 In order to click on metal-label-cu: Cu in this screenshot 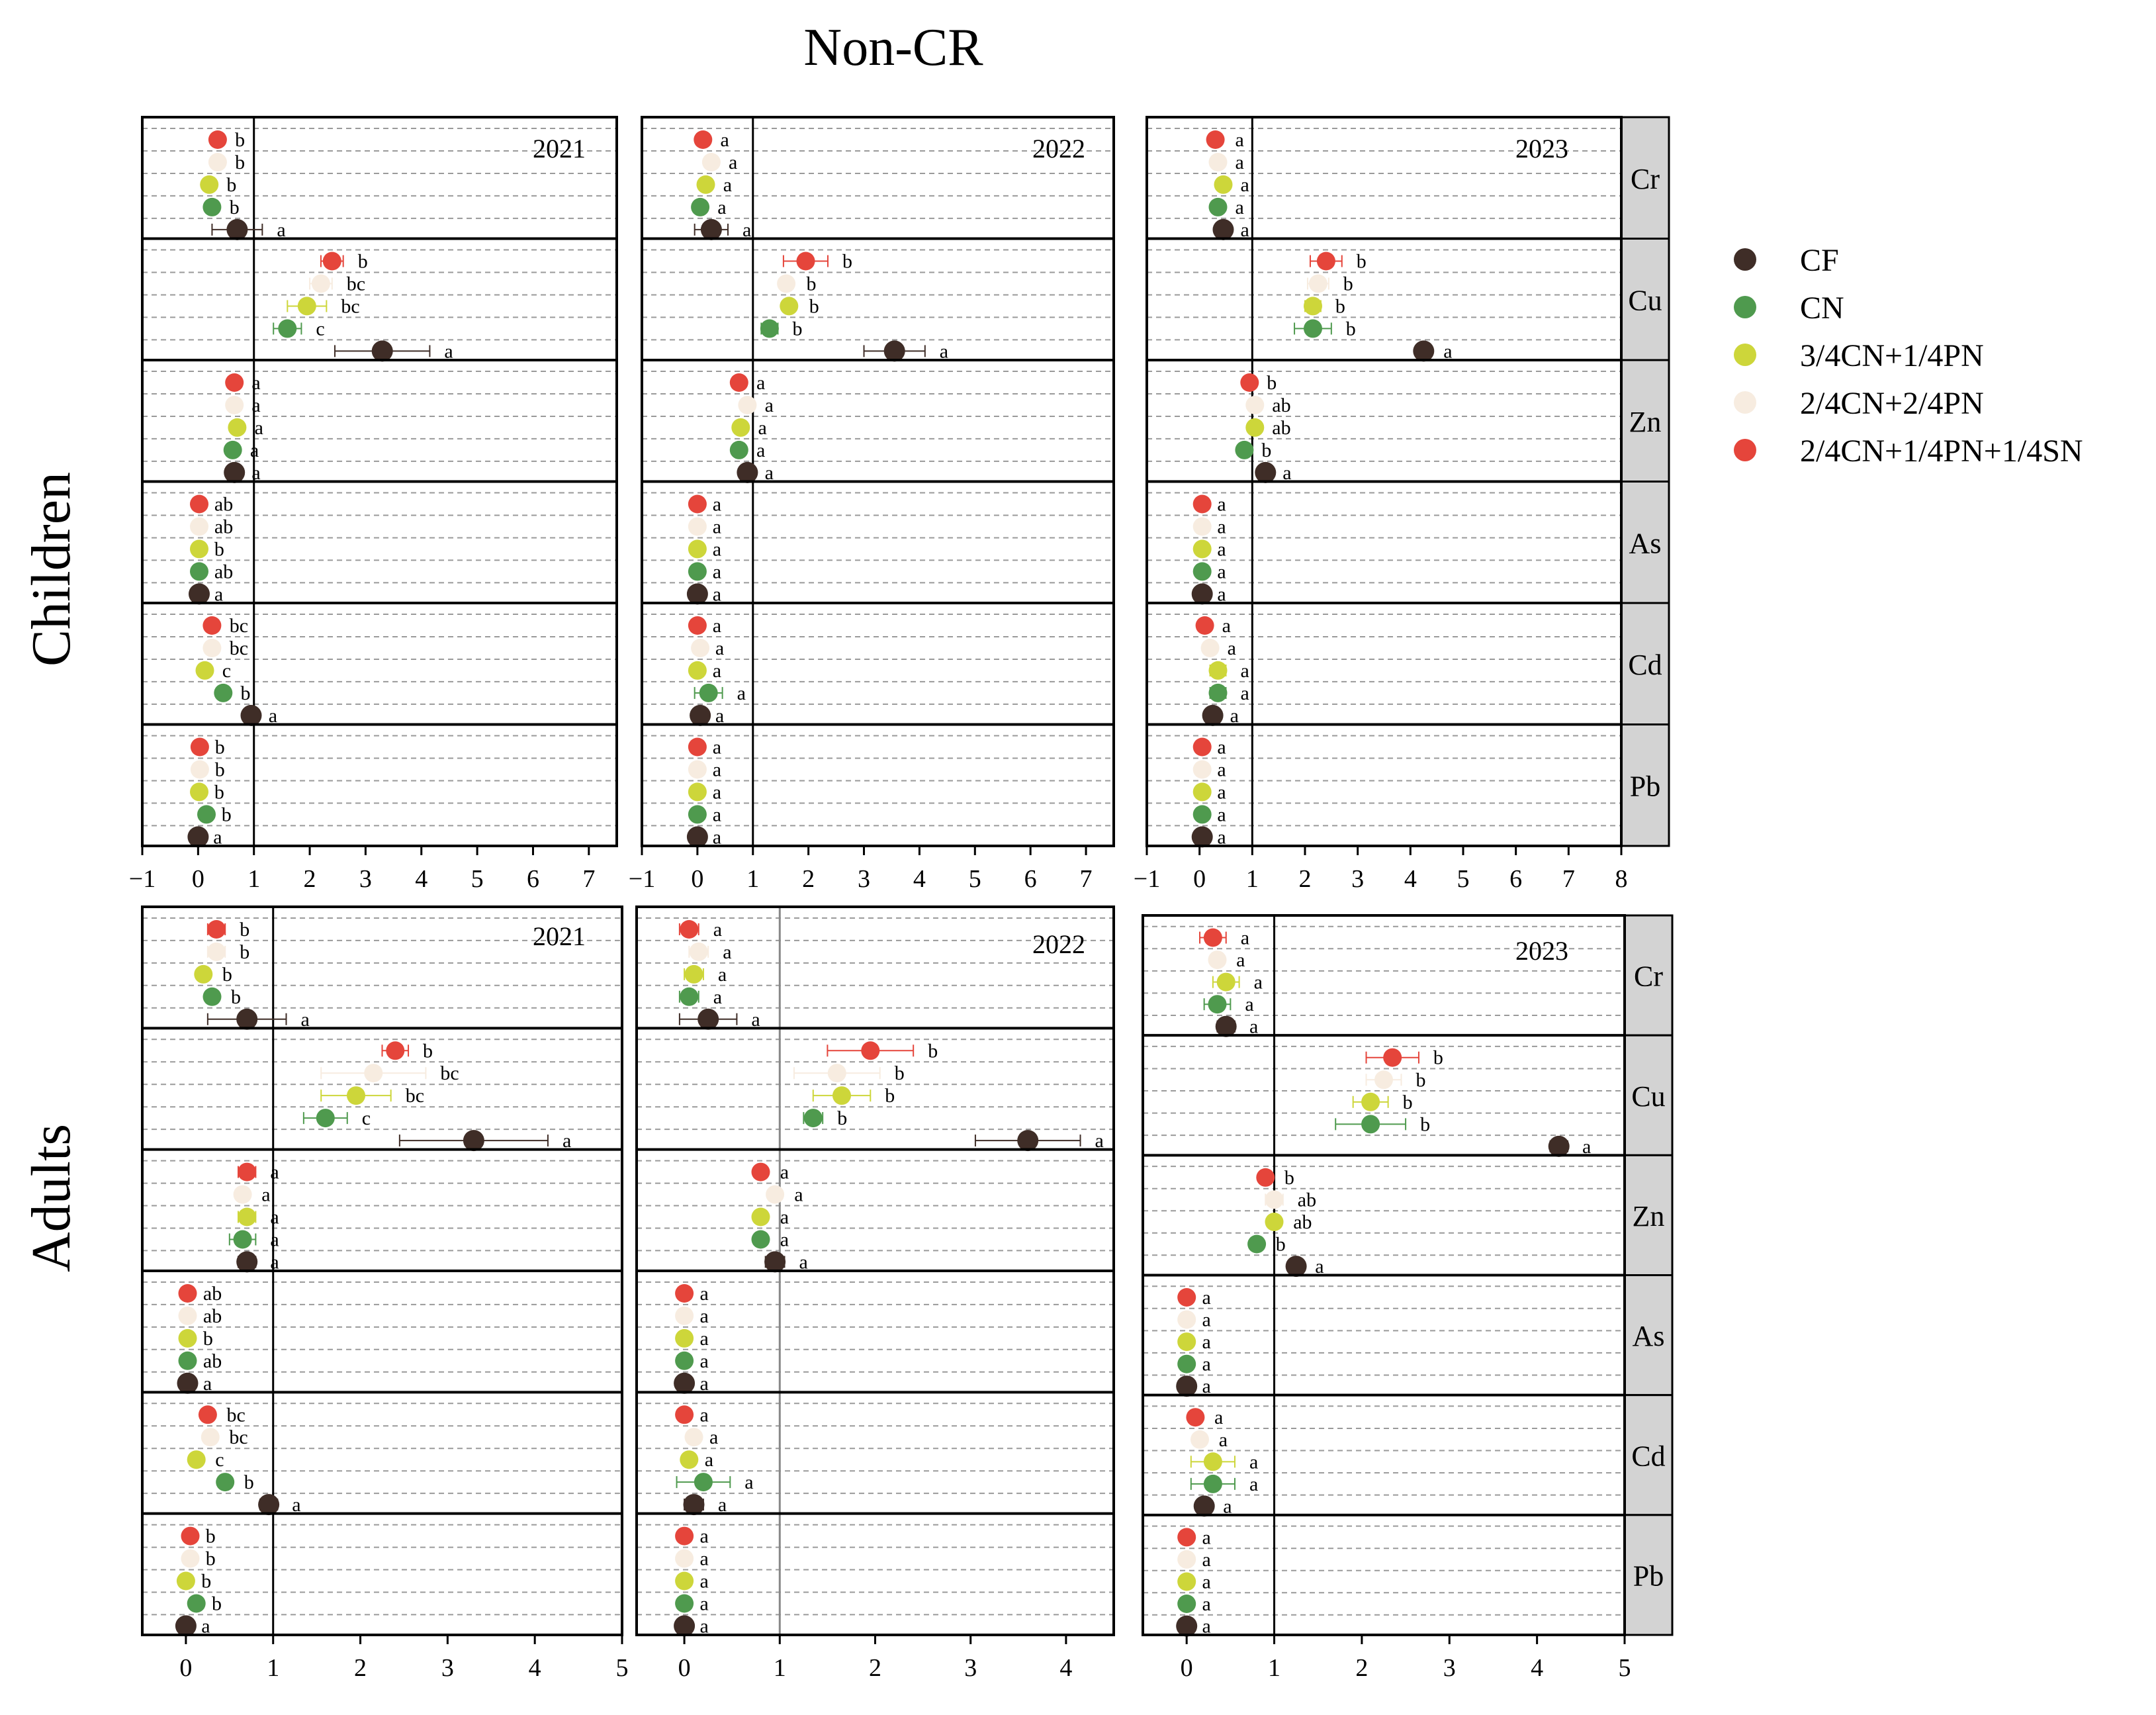, I will do `click(1645, 300)`.